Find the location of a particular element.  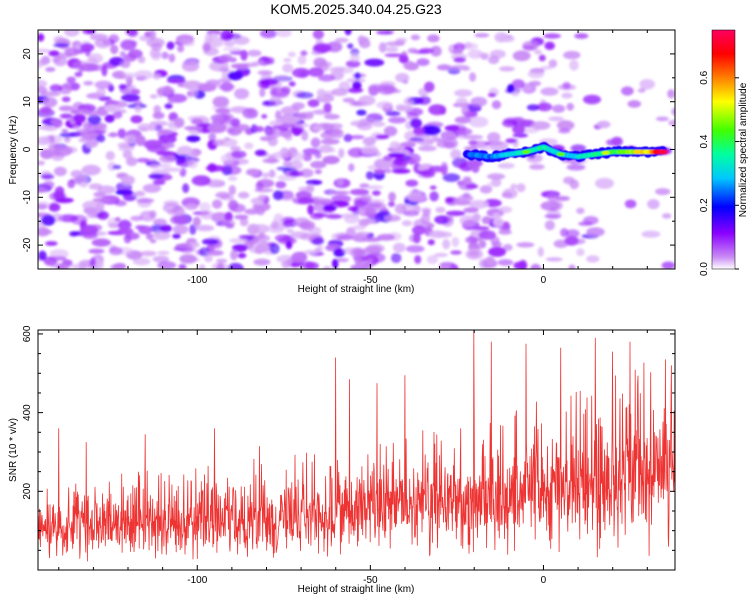

y-tick-label: -20 is located at coordinates (27, 244).